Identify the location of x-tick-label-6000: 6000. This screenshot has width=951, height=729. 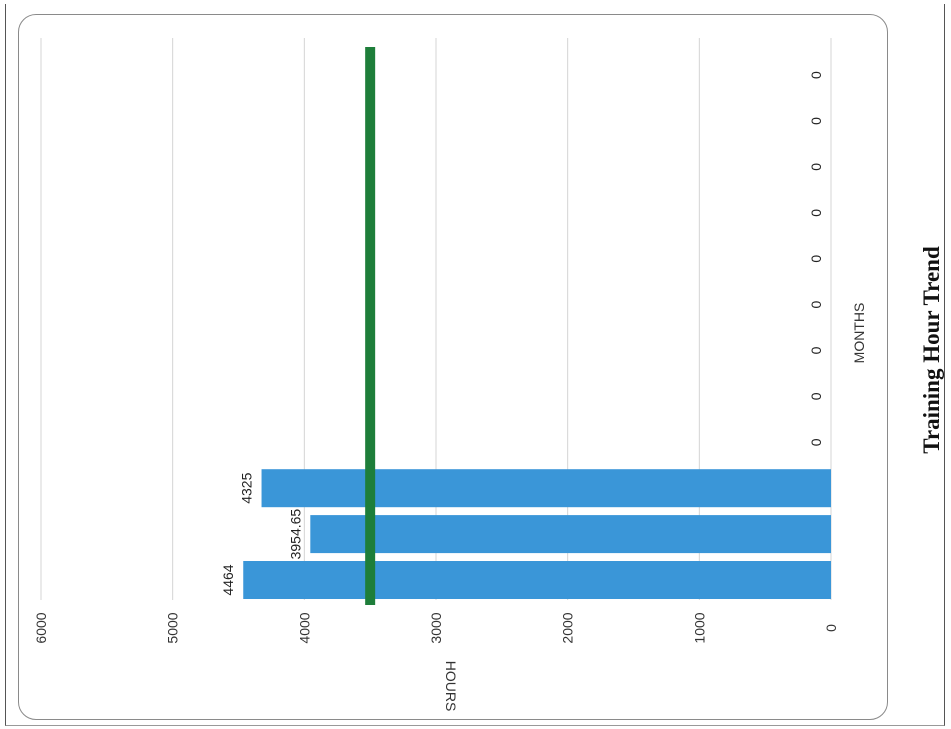
(41, 627).